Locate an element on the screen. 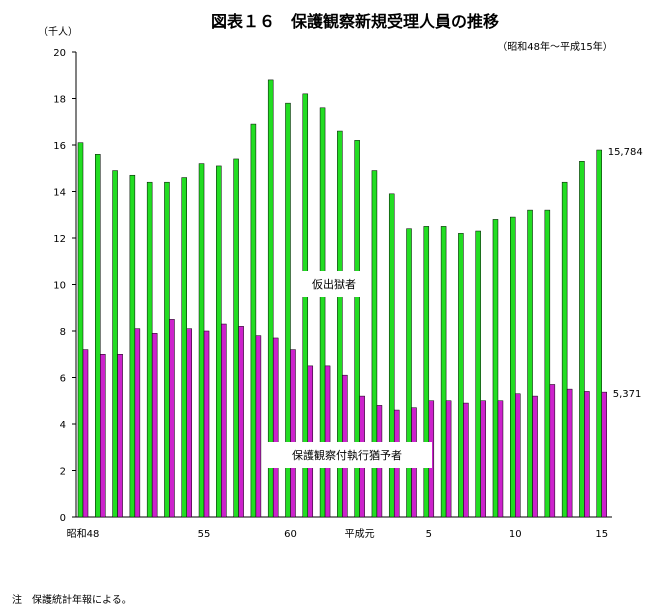 This screenshot has width=659, height=613. x-tick-label: 平成元 is located at coordinates (360, 534).